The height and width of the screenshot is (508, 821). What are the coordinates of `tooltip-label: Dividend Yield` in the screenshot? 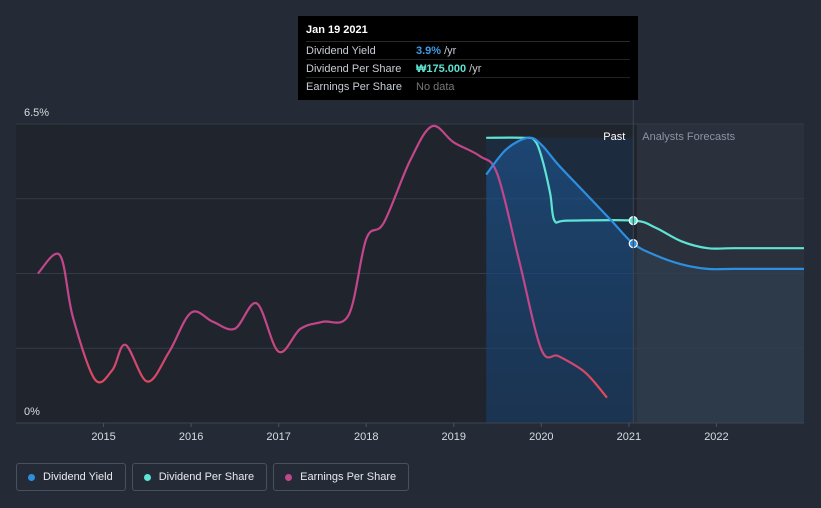 It's located at (341, 50).